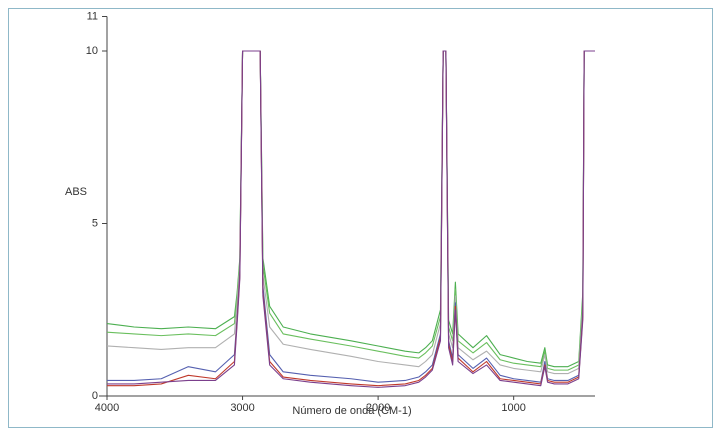 This screenshot has height=436, width=721. What do you see at coordinates (92, 51) in the screenshot?
I see `y-tick-label: 10` at bounding box center [92, 51].